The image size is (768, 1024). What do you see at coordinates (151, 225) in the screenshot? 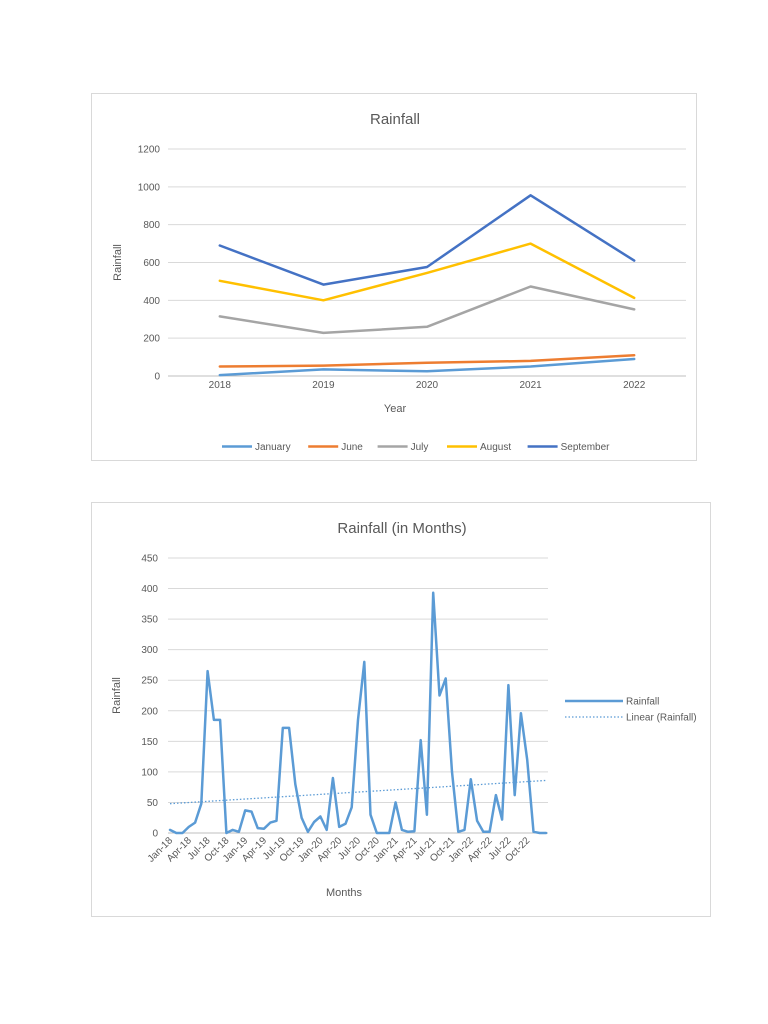
I see `y-tick-label: 800` at bounding box center [151, 225].